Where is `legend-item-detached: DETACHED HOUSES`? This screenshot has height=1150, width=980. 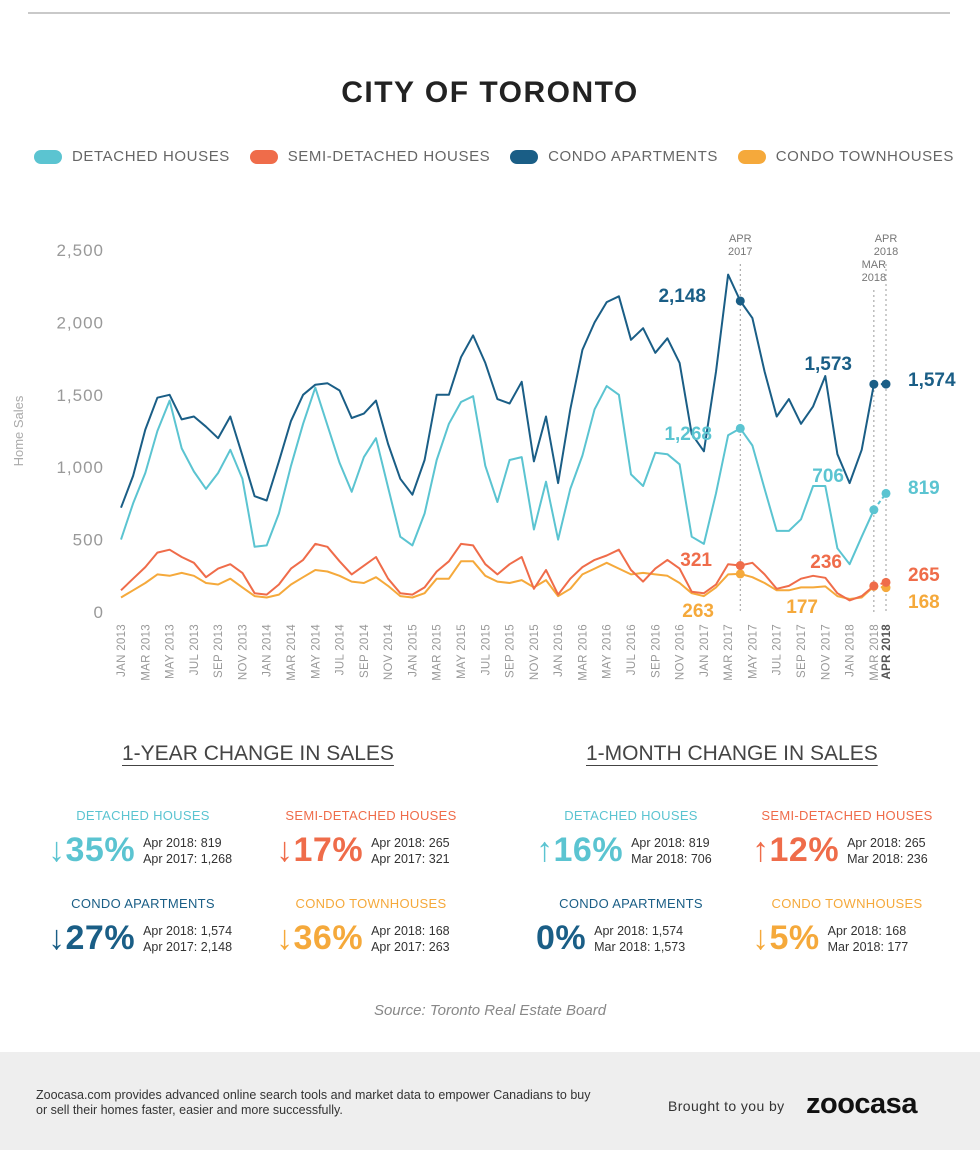
legend-item-detached: DETACHED HOUSES is located at coordinates (132, 156).